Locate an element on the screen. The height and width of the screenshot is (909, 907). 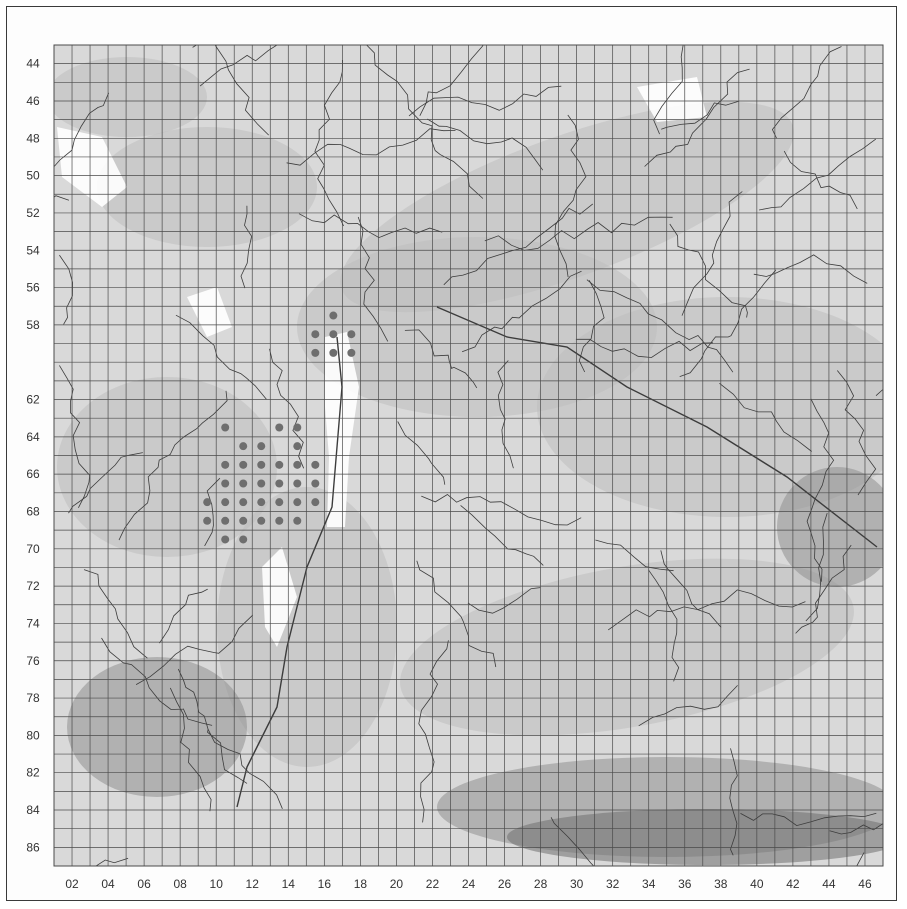
y-grid-label: 54 is located at coordinates (33, 250).